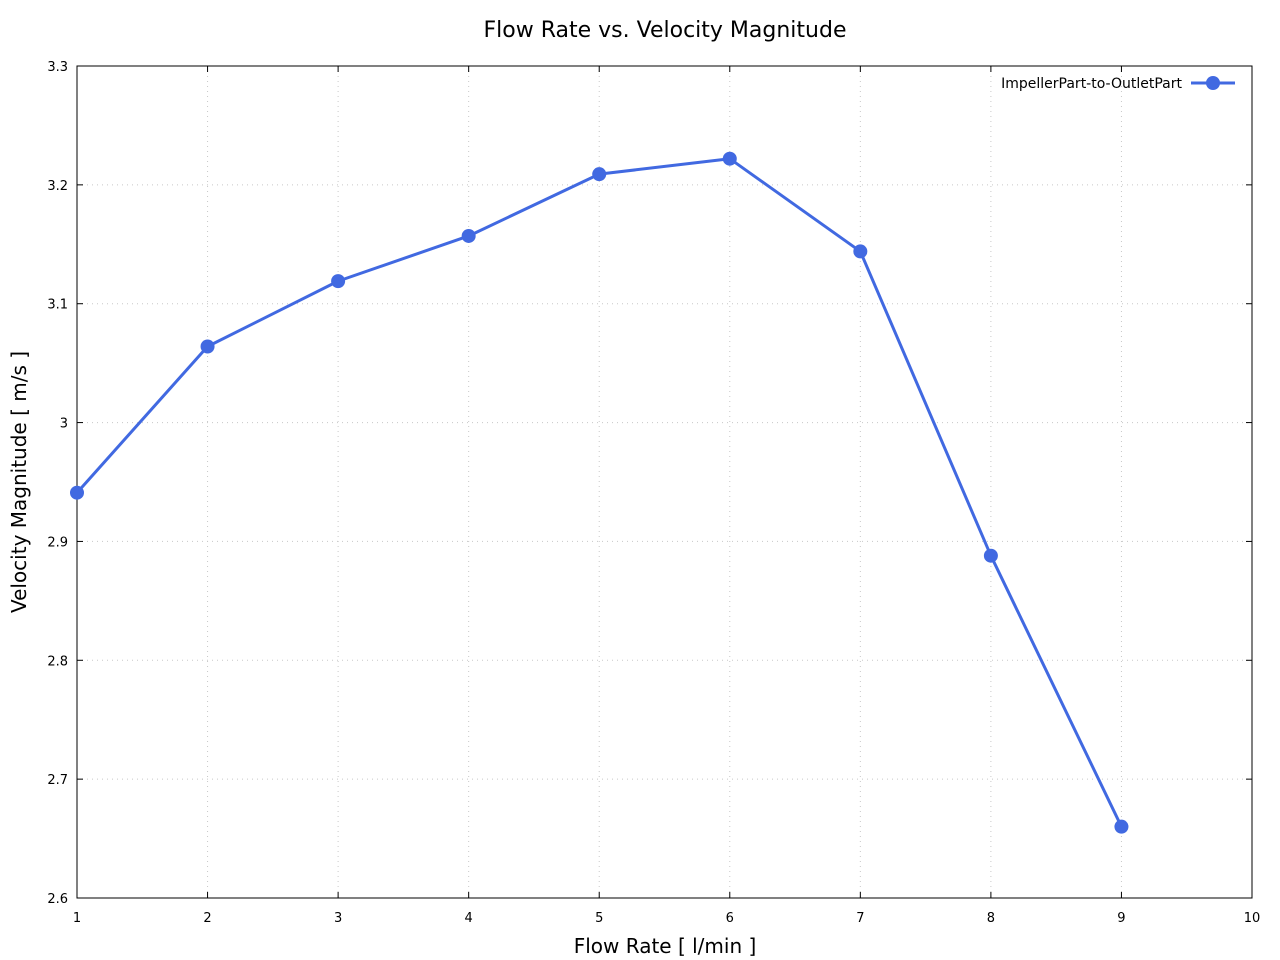 The image size is (1280, 960). What do you see at coordinates (665, 30) in the screenshot?
I see `chart-title: Flow Rate vs. Velocity Magnitude` at bounding box center [665, 30].